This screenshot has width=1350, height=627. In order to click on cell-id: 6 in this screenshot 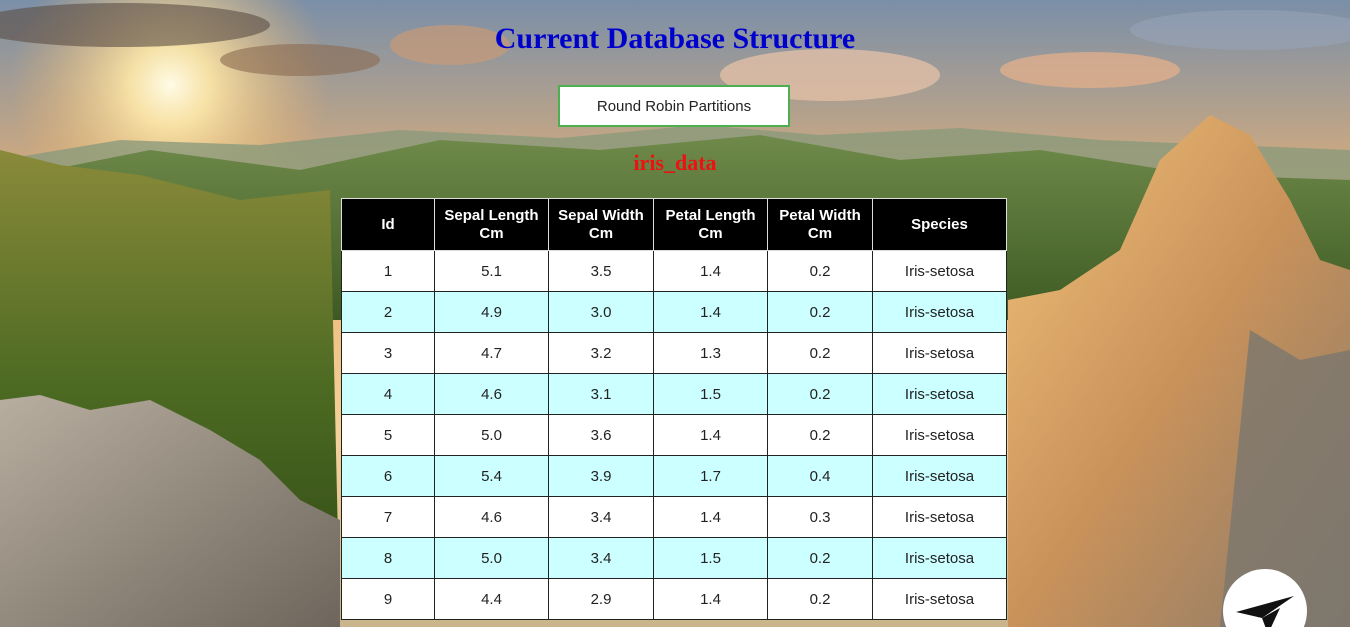, I will do `click(388, 476)`.